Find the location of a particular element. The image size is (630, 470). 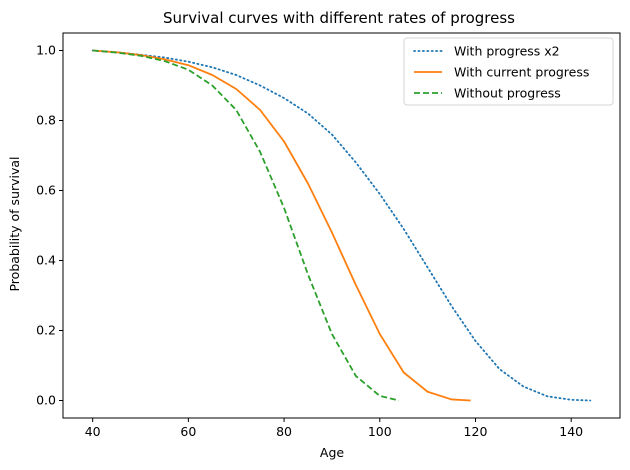

x-tick-label: 120 is located at coordinates (476, 431).